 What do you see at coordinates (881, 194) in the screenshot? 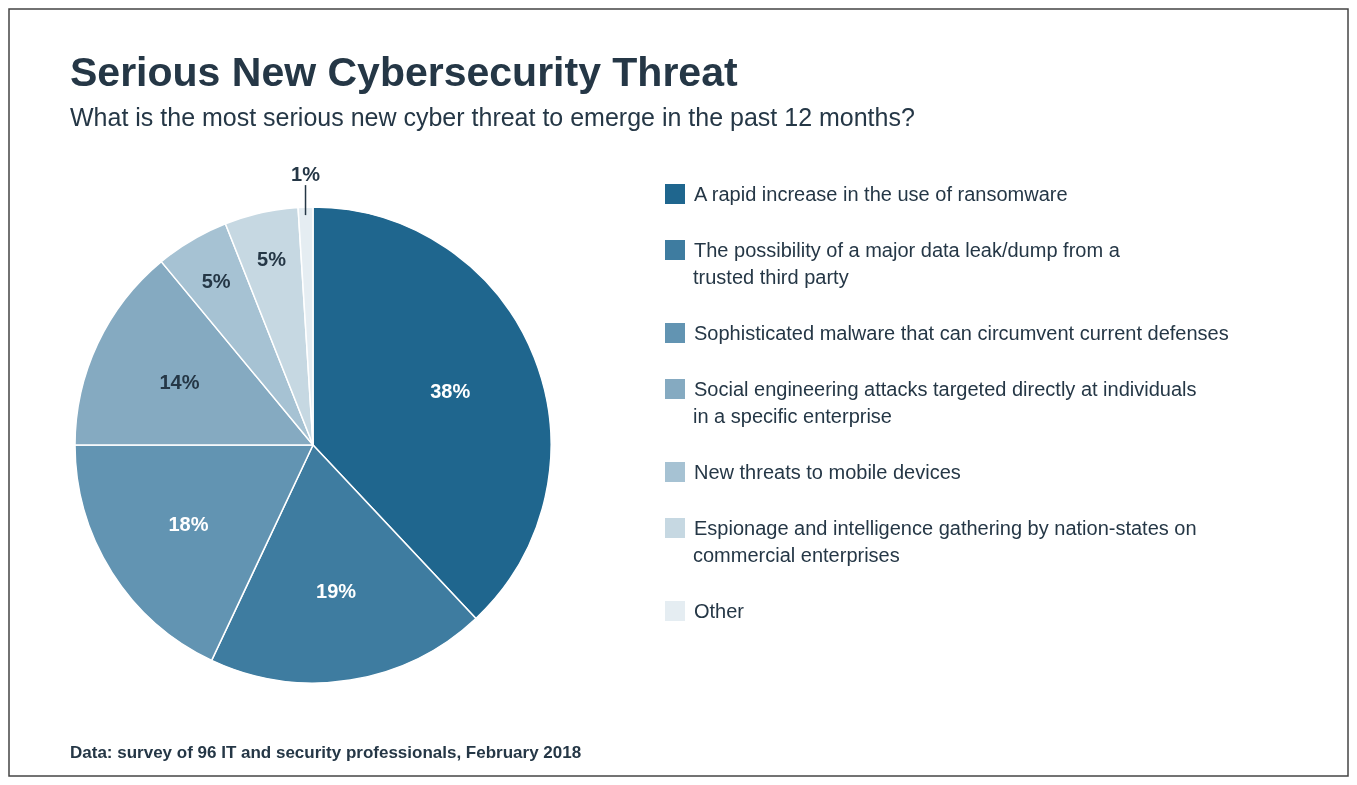
I see `legend-label: A rapid increase in the use of ransomware` at bounding box center [881, 194].